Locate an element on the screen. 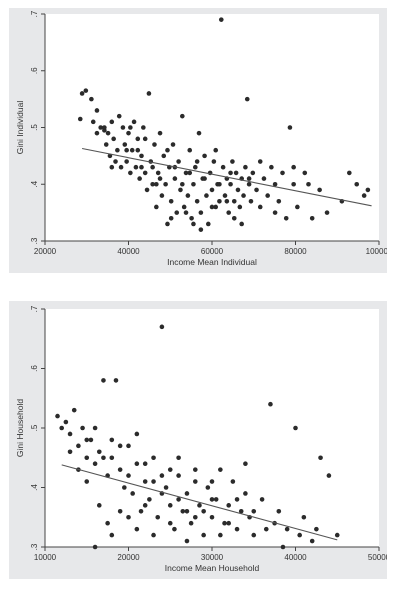  y-axis-label: Gini Household is located at coordinates (20, 428).